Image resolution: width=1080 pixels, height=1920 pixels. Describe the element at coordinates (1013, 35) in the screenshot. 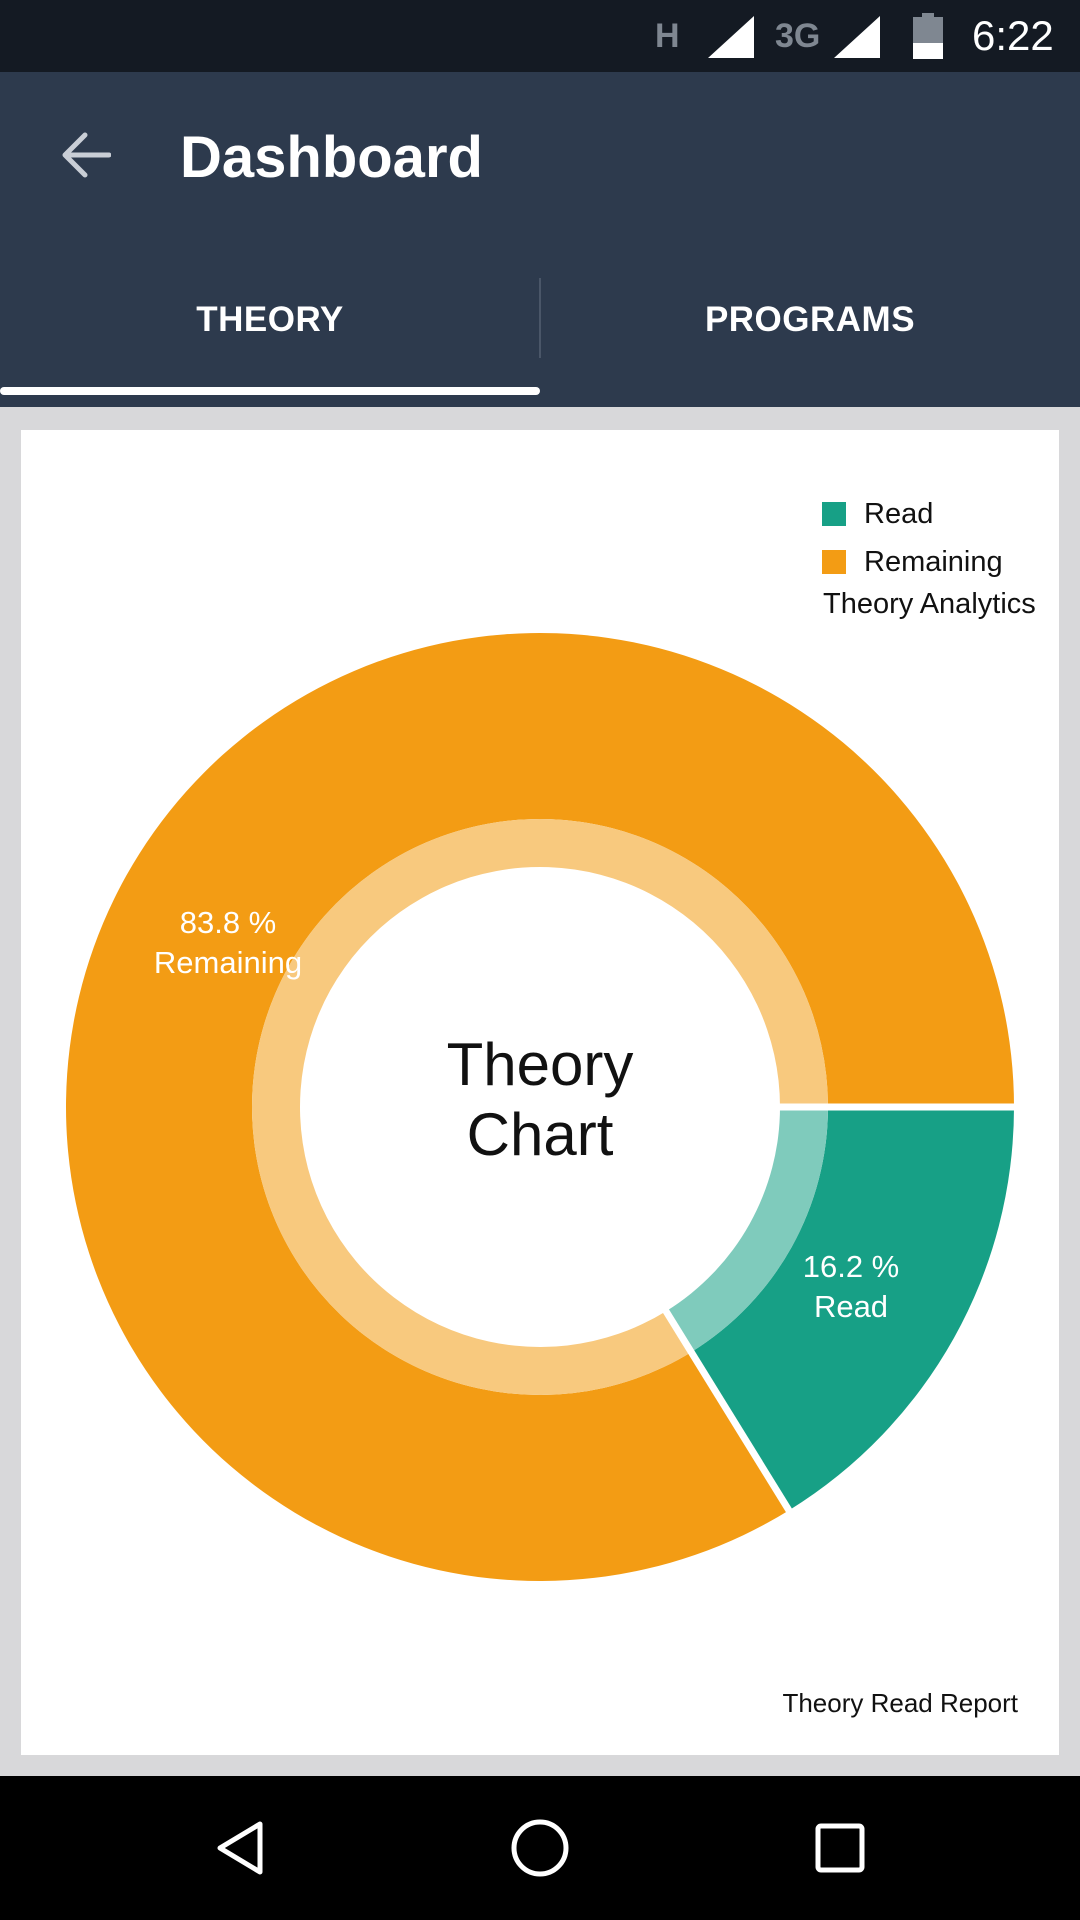

I see `clock: 6:22` at that location.